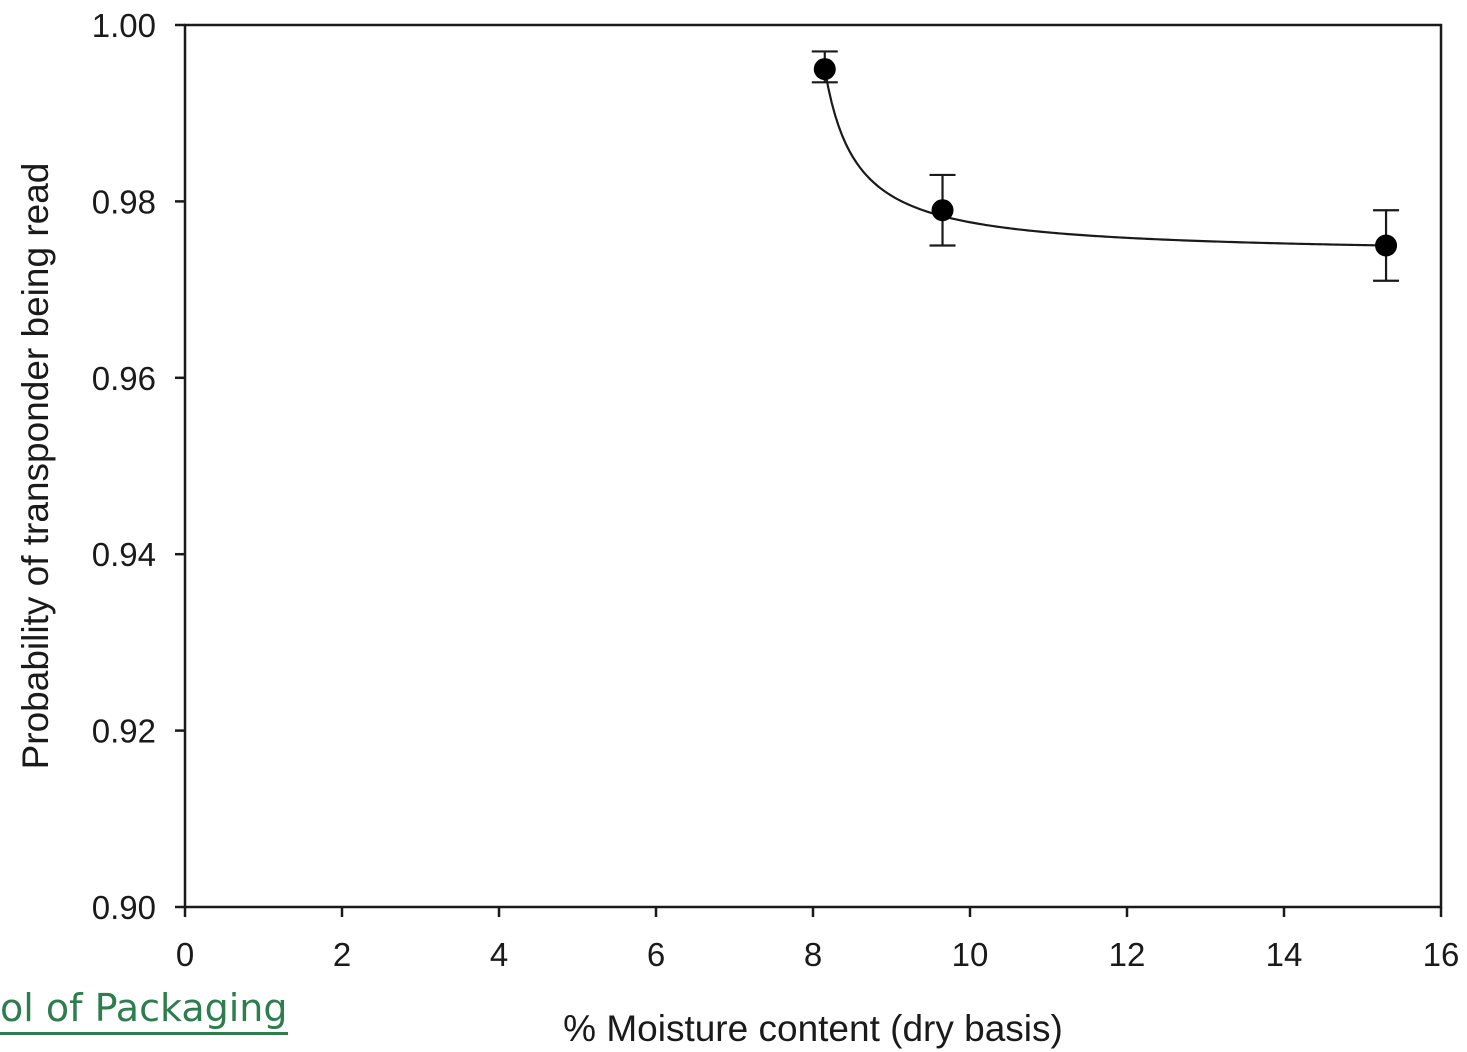  What do you see at coordinates (124, 554) in the screenshot?
I see `y-tick-label: 0.94` at bounding box center [124, 554].